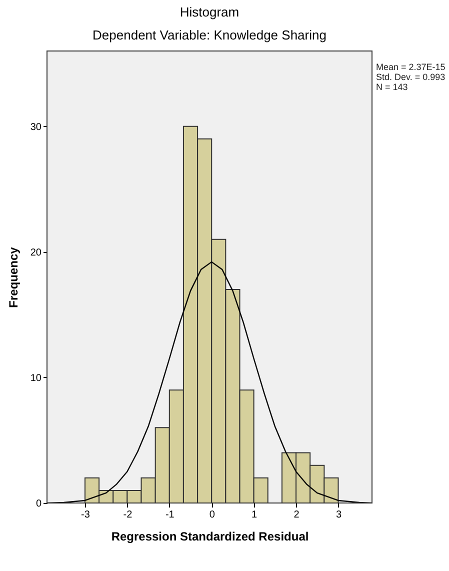  What do you see at coordinates (411, 67) in the screenshot?
I see `text: Mean = 2.37E-15` at bounding box center [411, 67].